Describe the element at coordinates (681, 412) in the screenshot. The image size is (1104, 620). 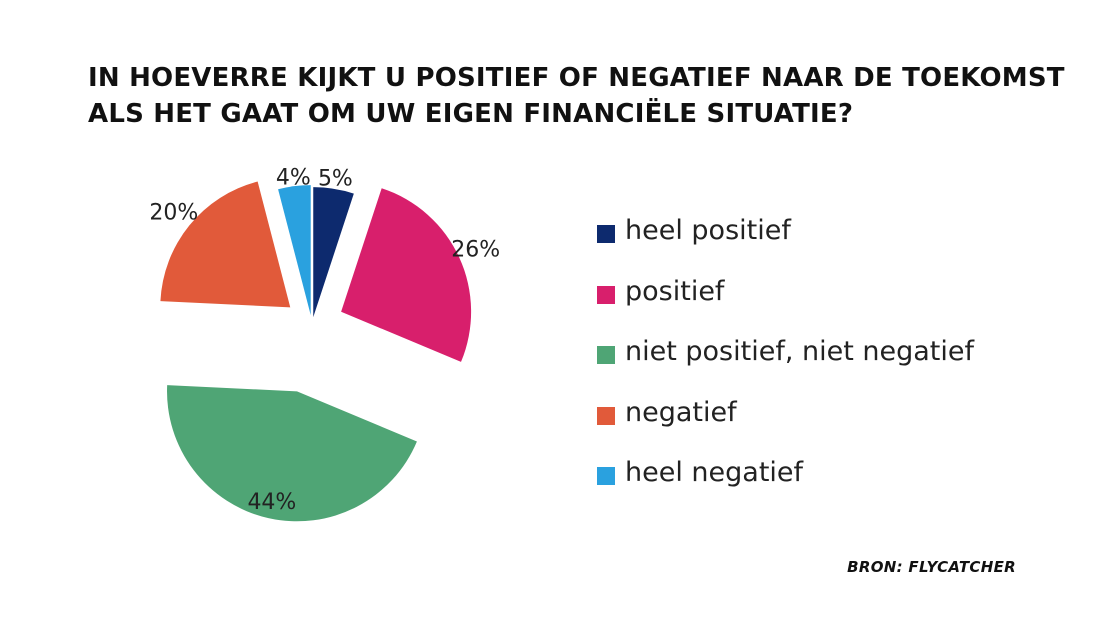
I see `legend-label-negatief: negatief` at that location.